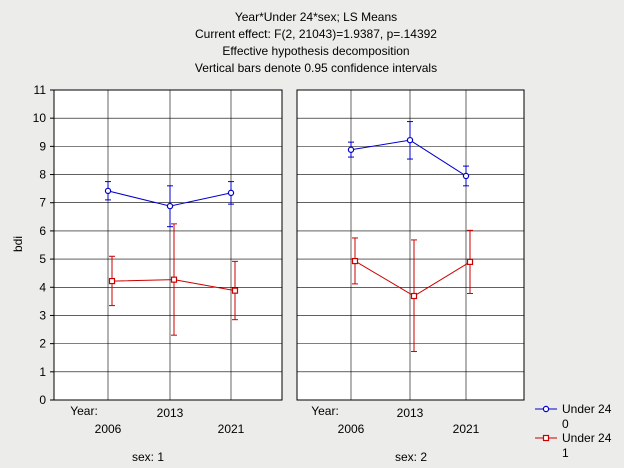  What do you see at coordinates (42, 231) in the screenshot?
I see `y-tick-label: 6` at bounding box center [42, 231].